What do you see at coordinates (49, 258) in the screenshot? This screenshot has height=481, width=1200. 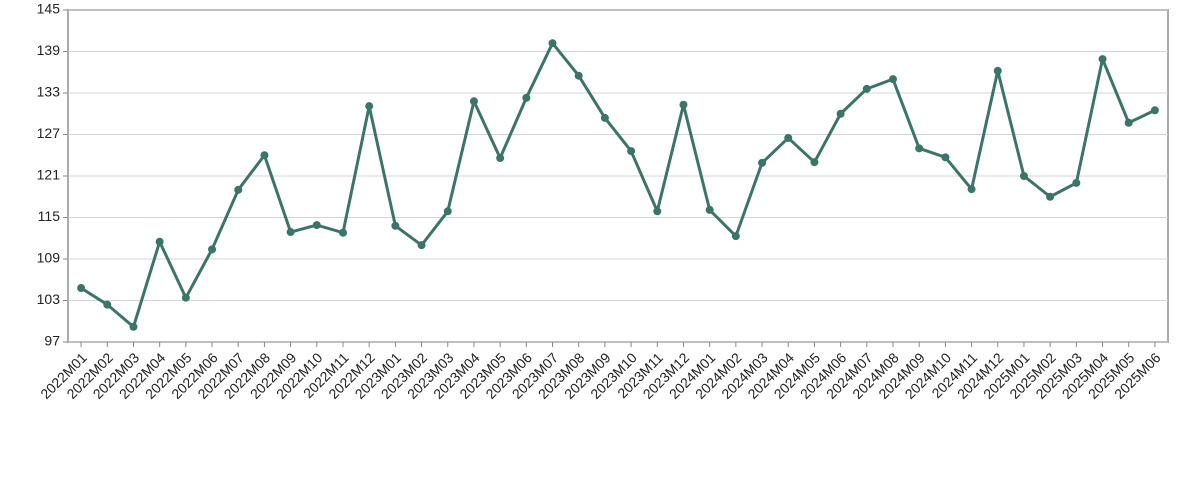 I see `y-tick-label: 109` at bounding box center [49, 258].